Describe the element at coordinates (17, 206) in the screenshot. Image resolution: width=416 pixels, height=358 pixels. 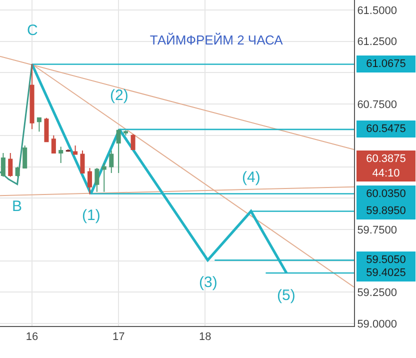
I see `annotation: B` at that location.